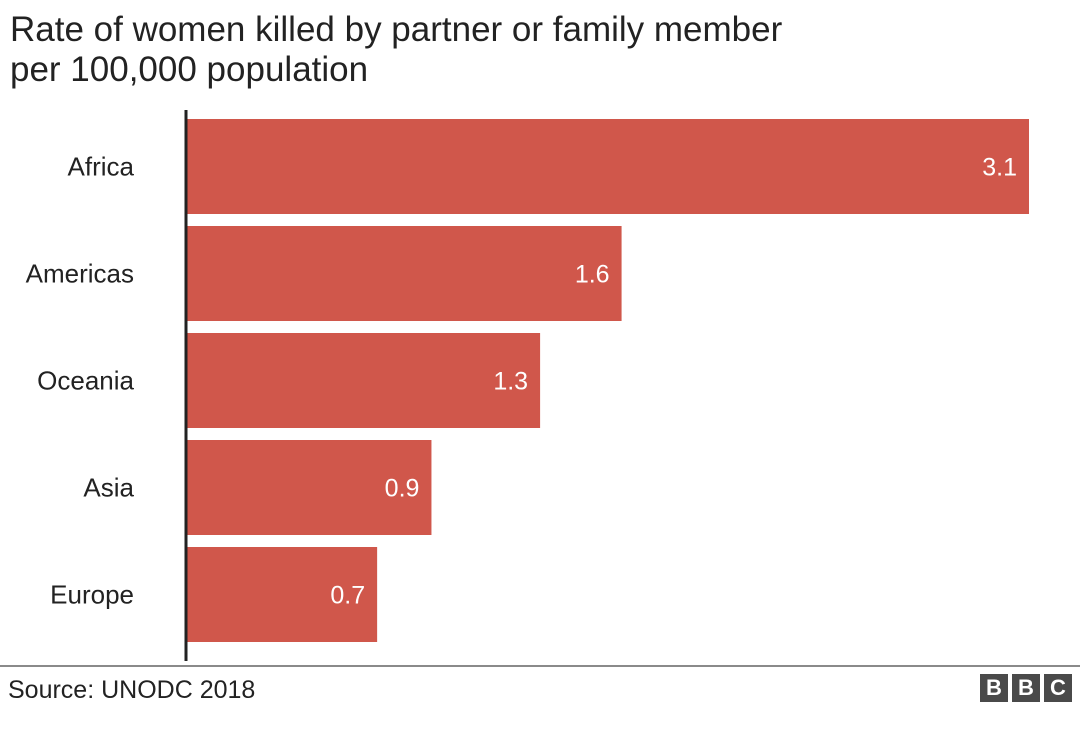 The image size is (1080, 738). What do you see at coordinates (85, 381) in the screenshot?
I see `category-label: Oceania` at bounding box center [85, 381].